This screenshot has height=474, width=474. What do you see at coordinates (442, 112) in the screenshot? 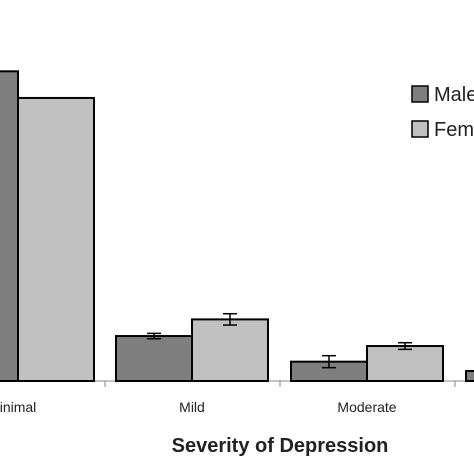
I see `legend: Male Fem` at bounding box center [442, 112].